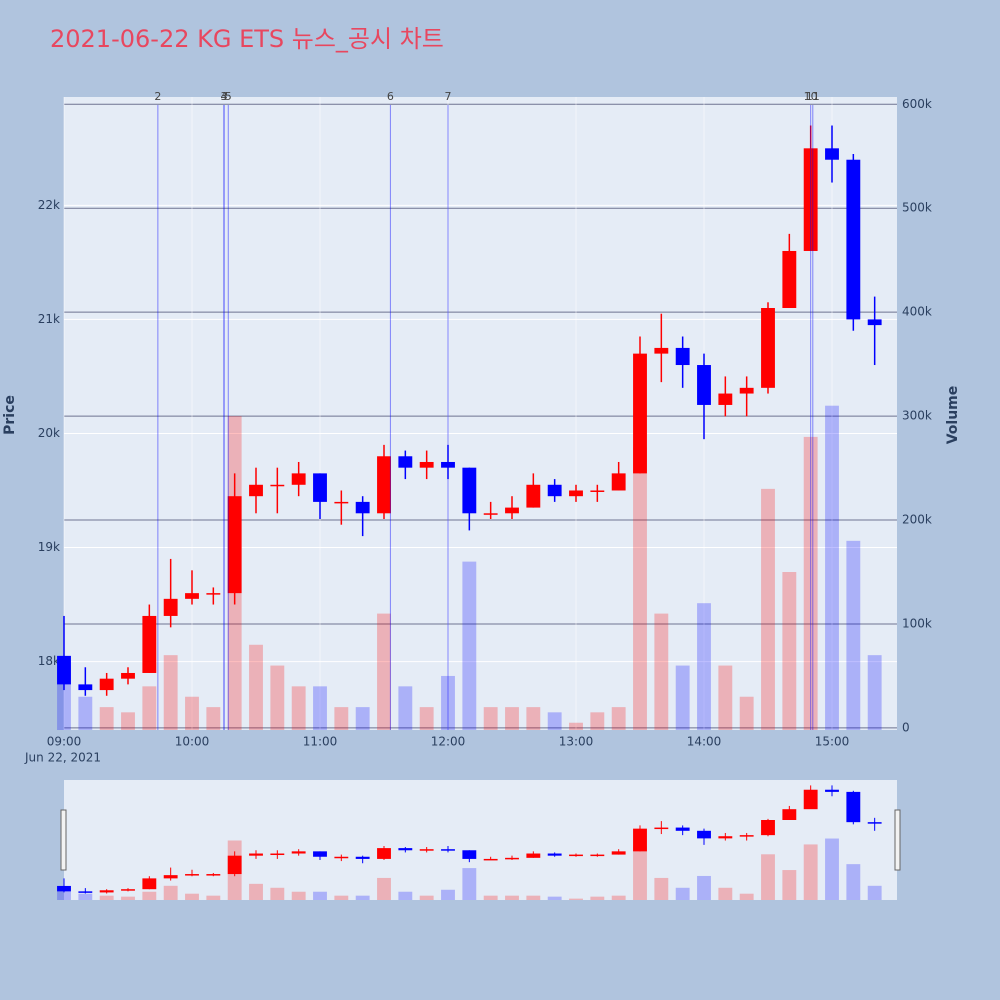 This screenshot has width=1000, height=1000. What do you see at coordinates (64, 742) in the screenshot?
I see `x-tick-label: 09:00` at bounding box center [64, 742].